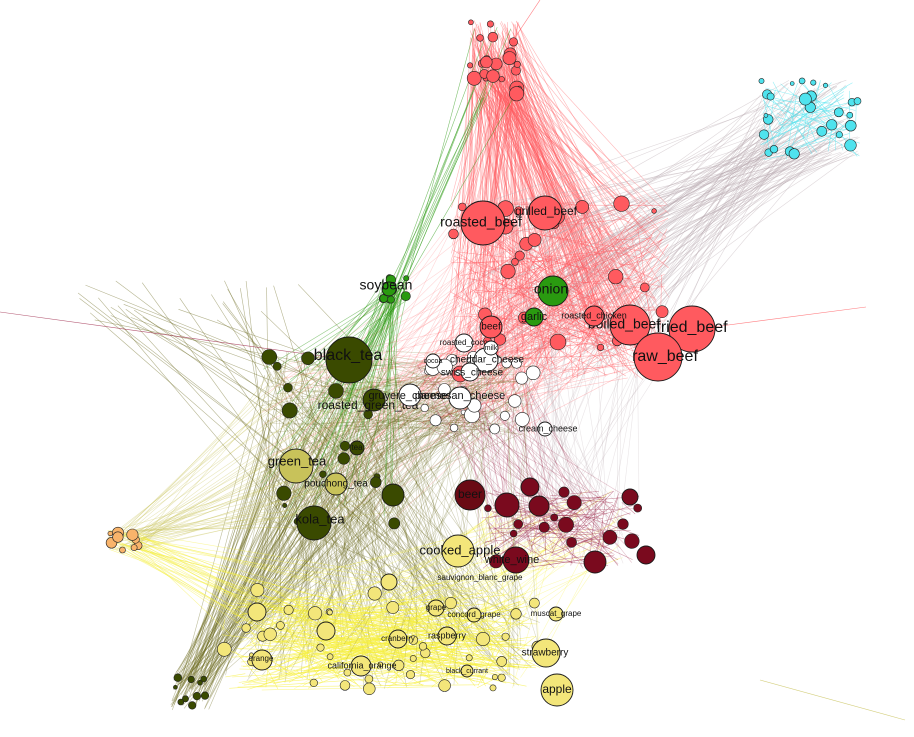 This screenshot has height=737, width=914. Describe the element at coordinates (460, 398) in the screenshot. I see `node-parmesan-cheese` at that location.